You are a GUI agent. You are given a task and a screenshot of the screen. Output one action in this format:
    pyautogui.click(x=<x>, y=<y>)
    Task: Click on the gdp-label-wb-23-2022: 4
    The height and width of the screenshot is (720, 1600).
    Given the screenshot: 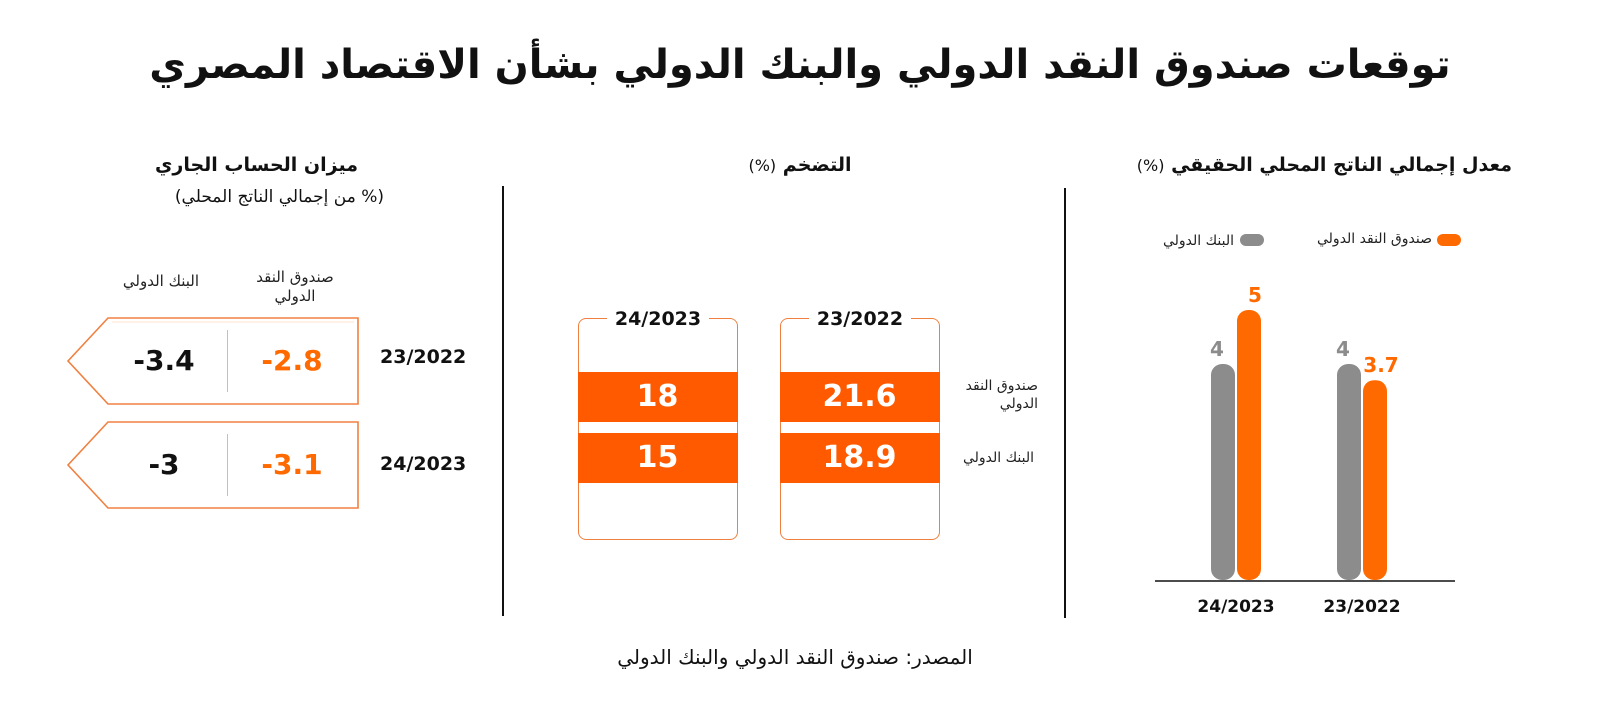 What is the action you would take?
    pyautogui.click(x=1343, y=349)
    